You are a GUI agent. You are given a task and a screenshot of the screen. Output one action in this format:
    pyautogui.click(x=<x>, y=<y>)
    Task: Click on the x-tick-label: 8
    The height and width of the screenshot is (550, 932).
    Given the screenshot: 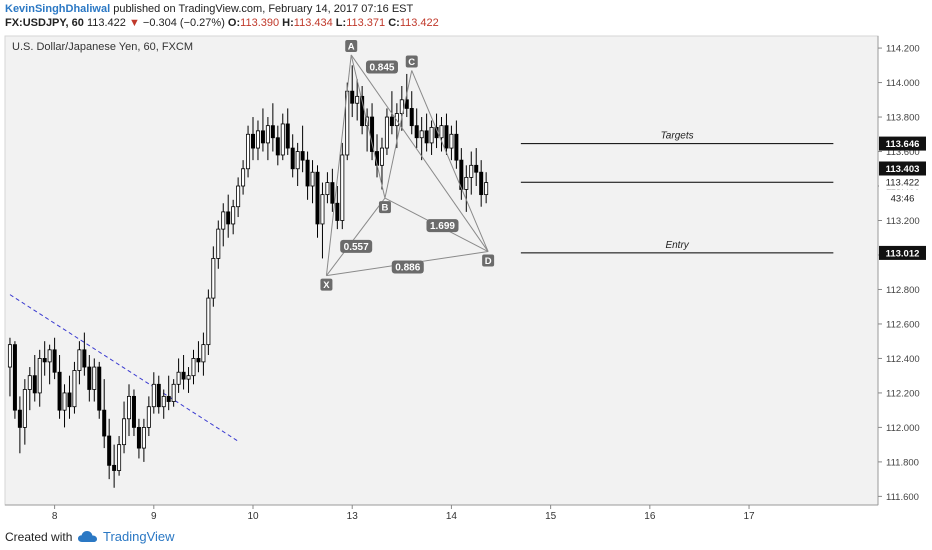 What is the action you would take?
    pyautogui.click(x=55, y=516)
    